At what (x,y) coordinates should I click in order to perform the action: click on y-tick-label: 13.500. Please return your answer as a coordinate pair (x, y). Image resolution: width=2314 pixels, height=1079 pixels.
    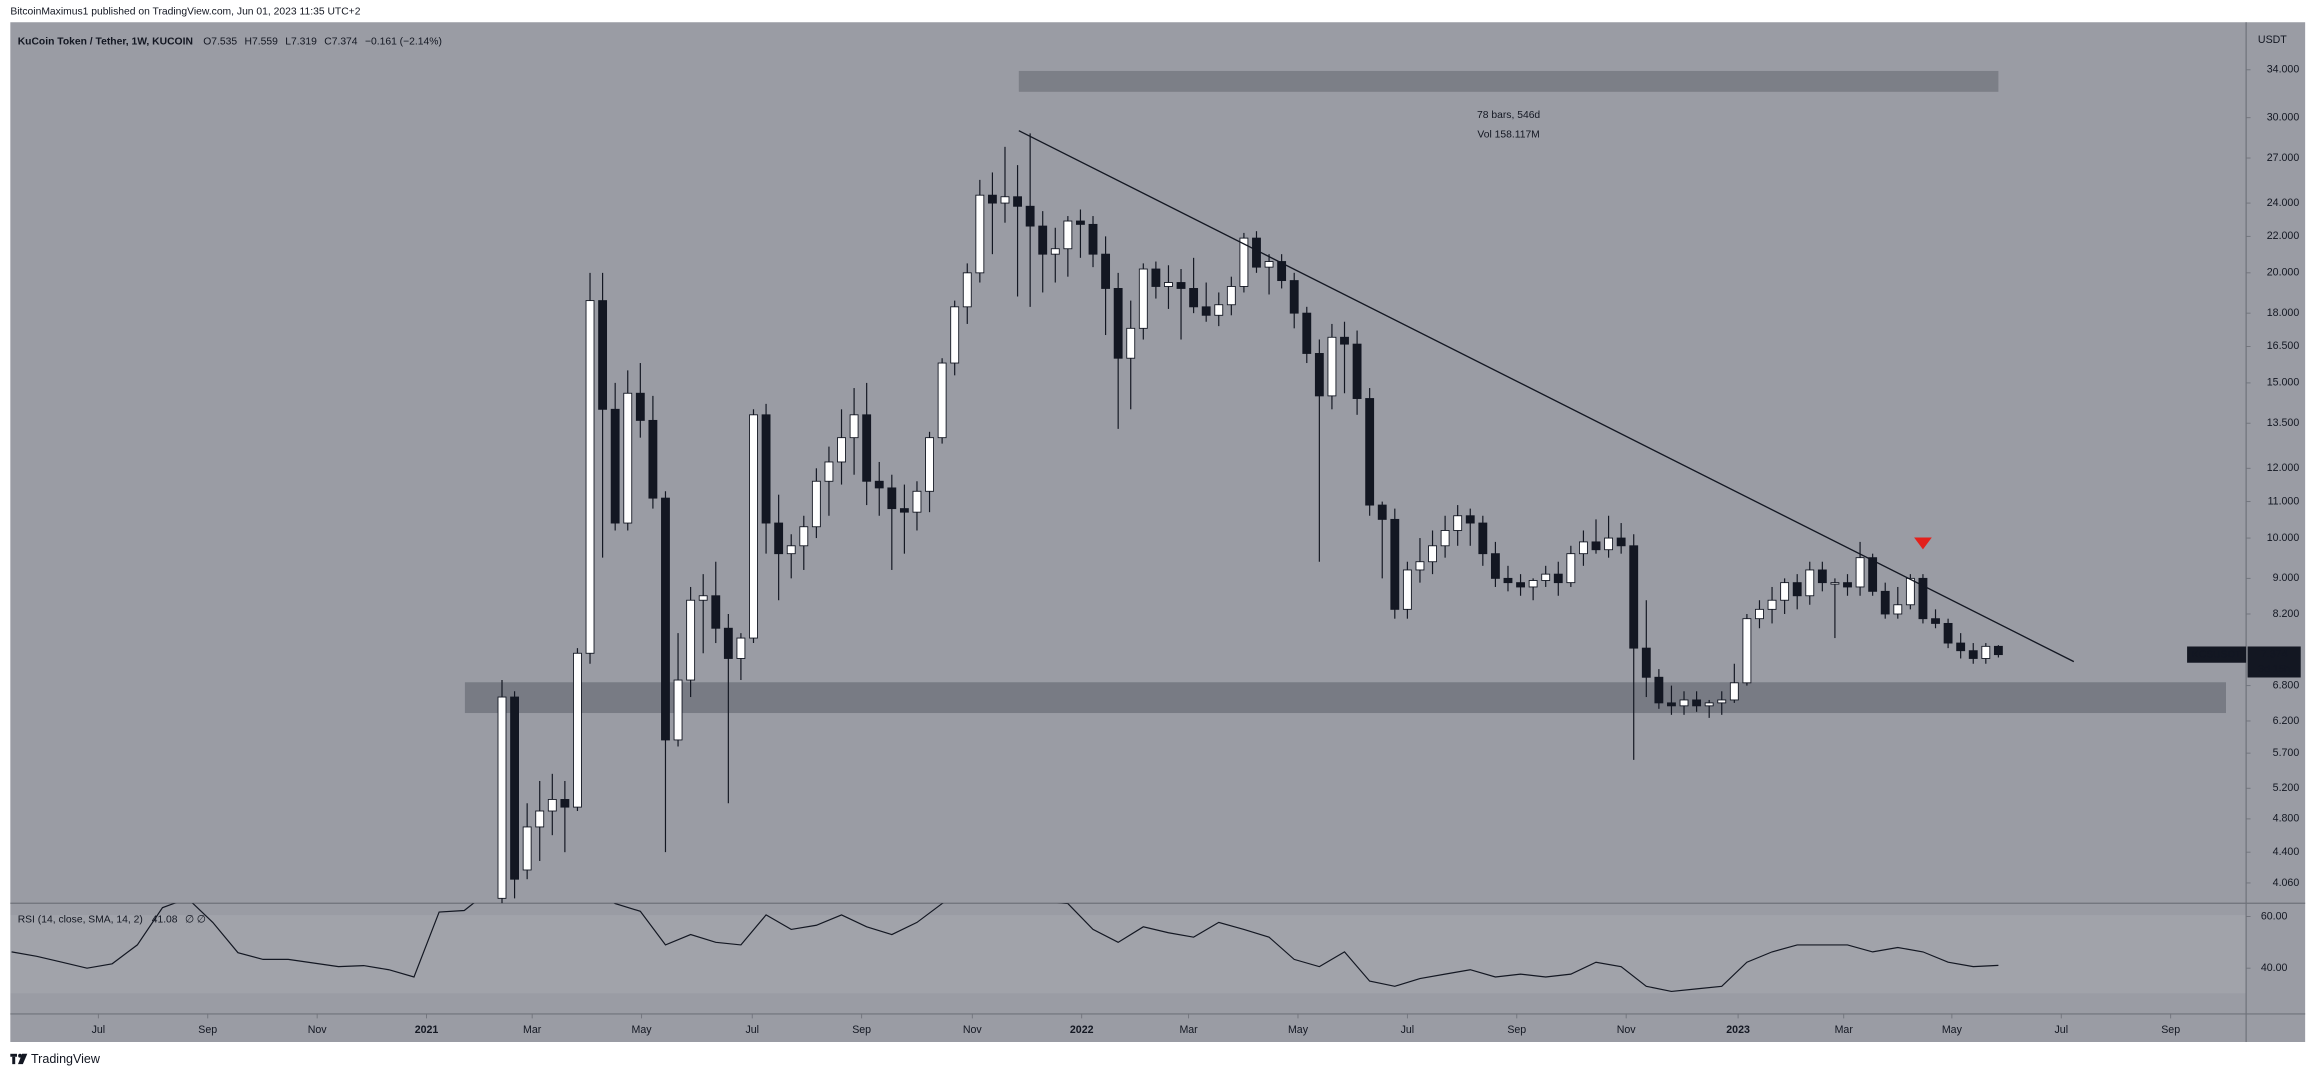
    Looking at the image, I should click on (2283, 423).